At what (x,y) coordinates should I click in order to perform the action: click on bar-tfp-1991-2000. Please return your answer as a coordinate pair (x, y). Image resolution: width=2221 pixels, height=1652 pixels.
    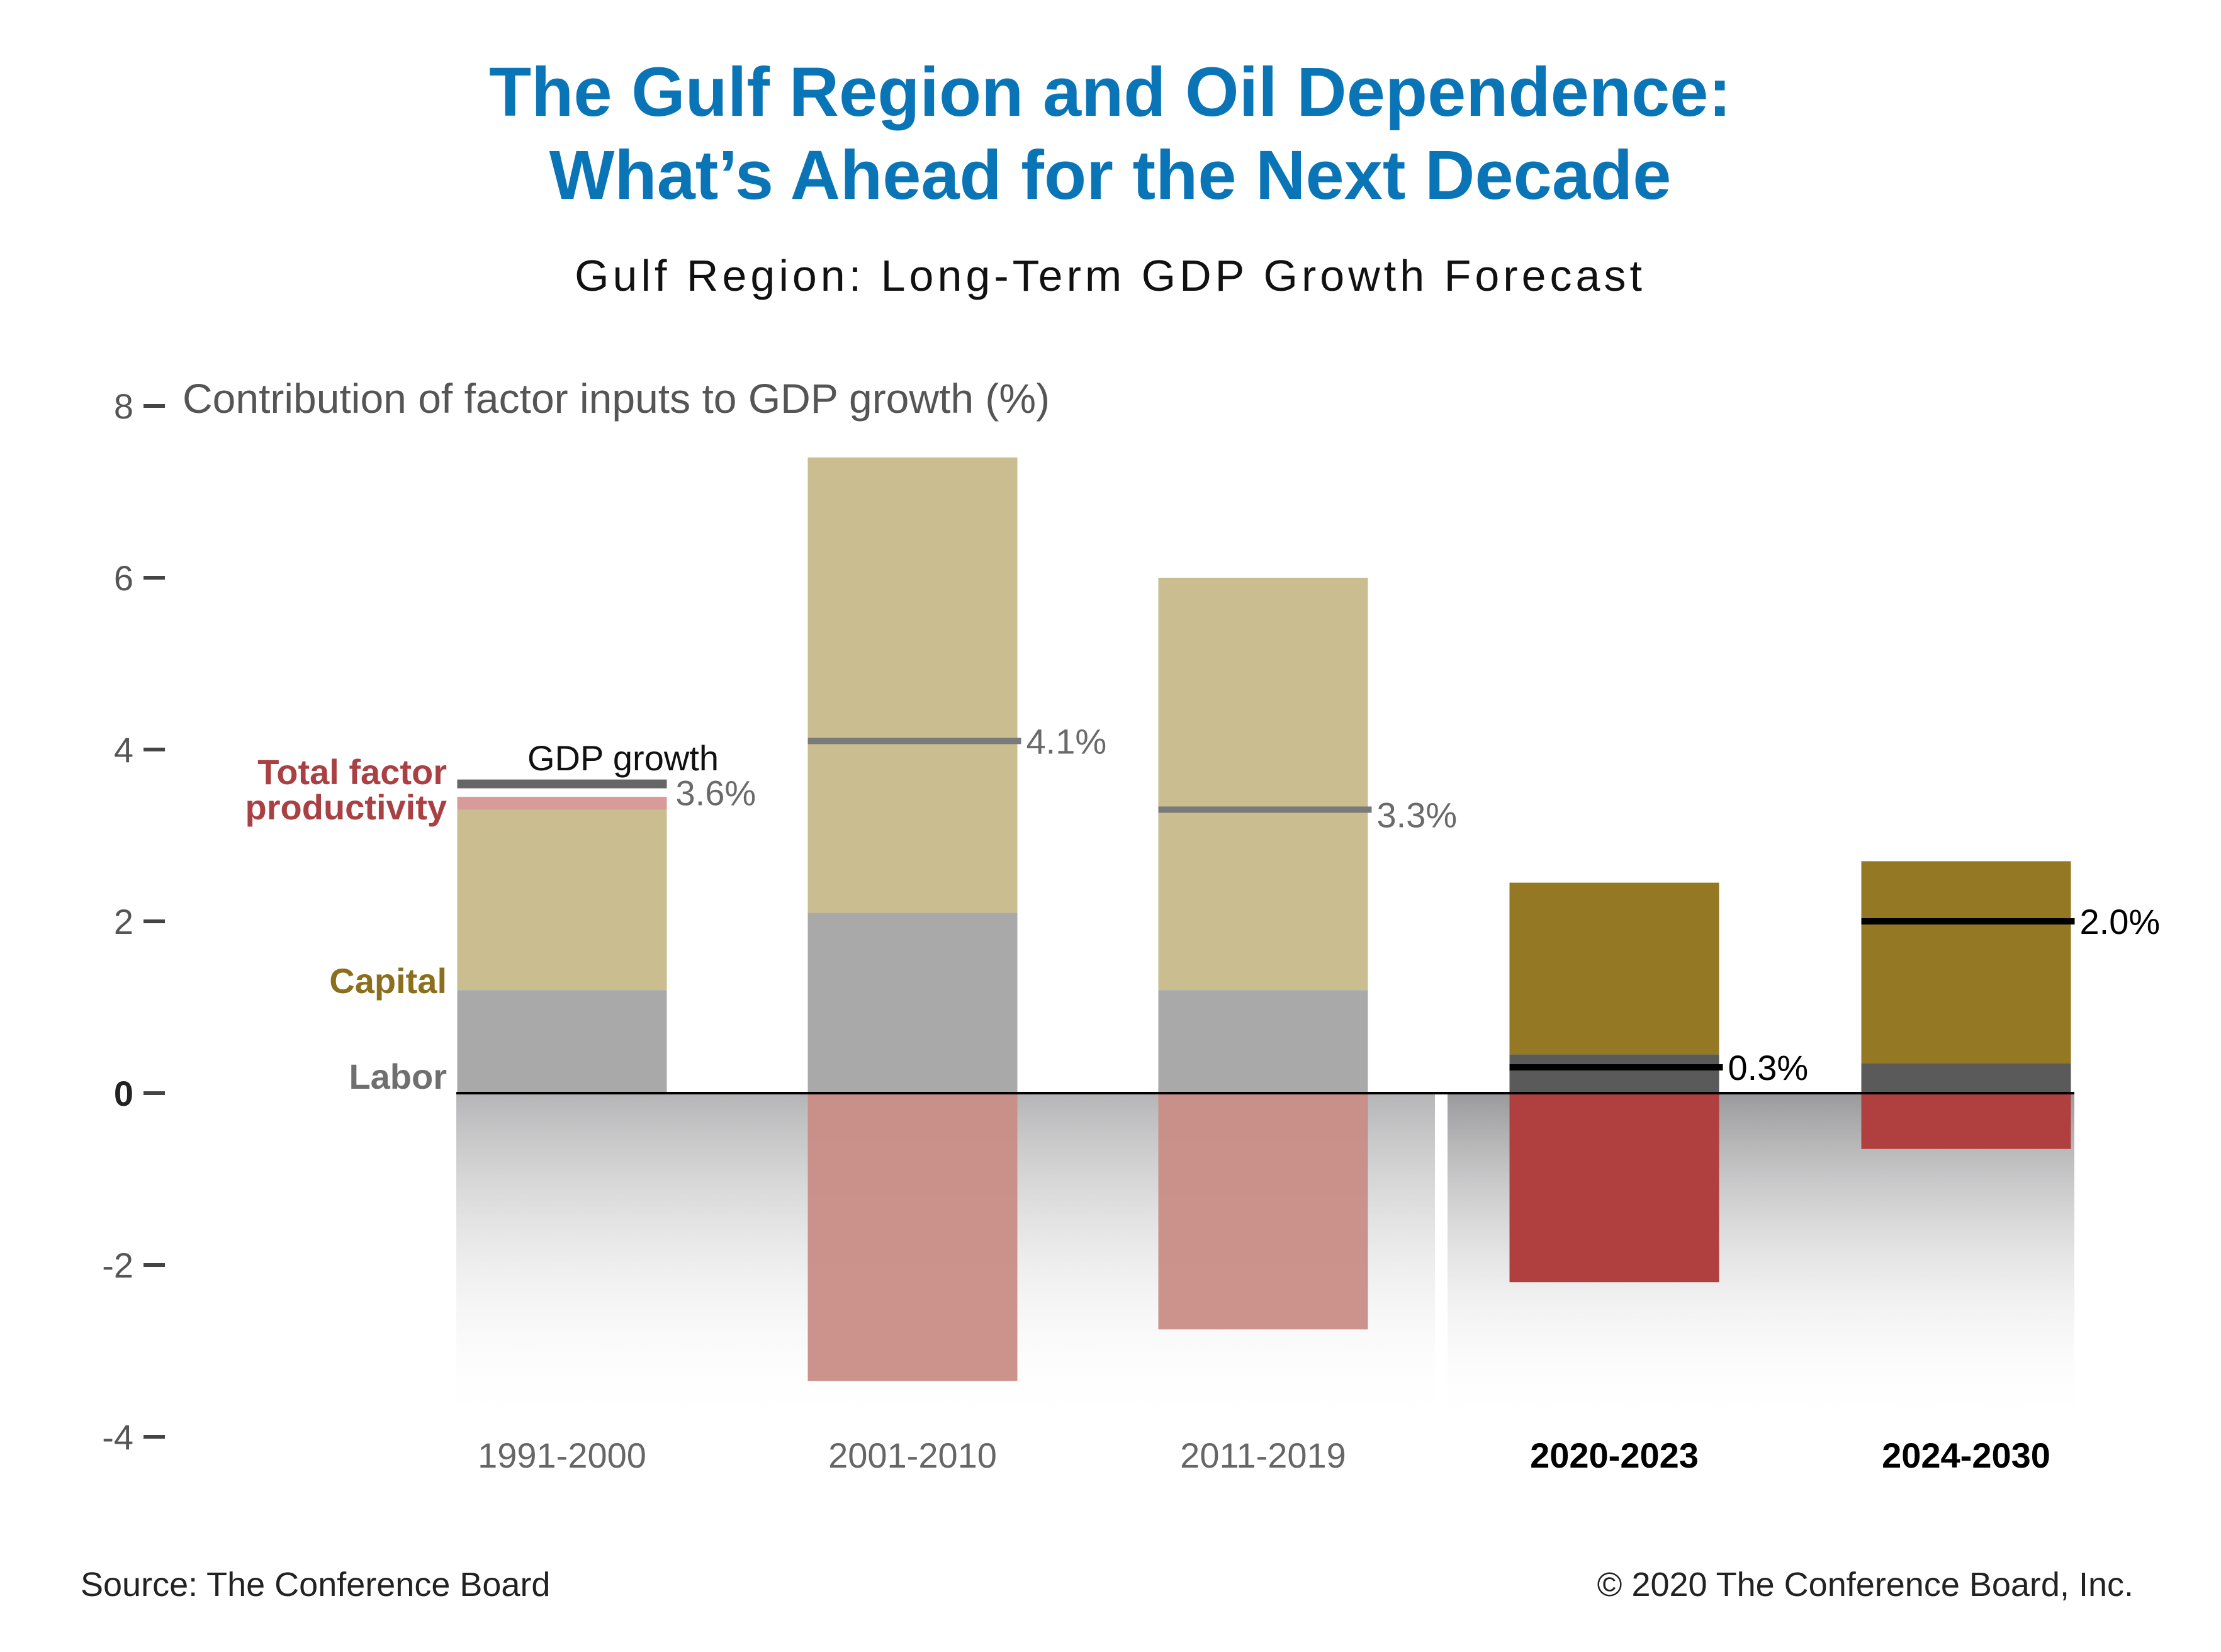
    Looking at the image, I should click on (562, 803).